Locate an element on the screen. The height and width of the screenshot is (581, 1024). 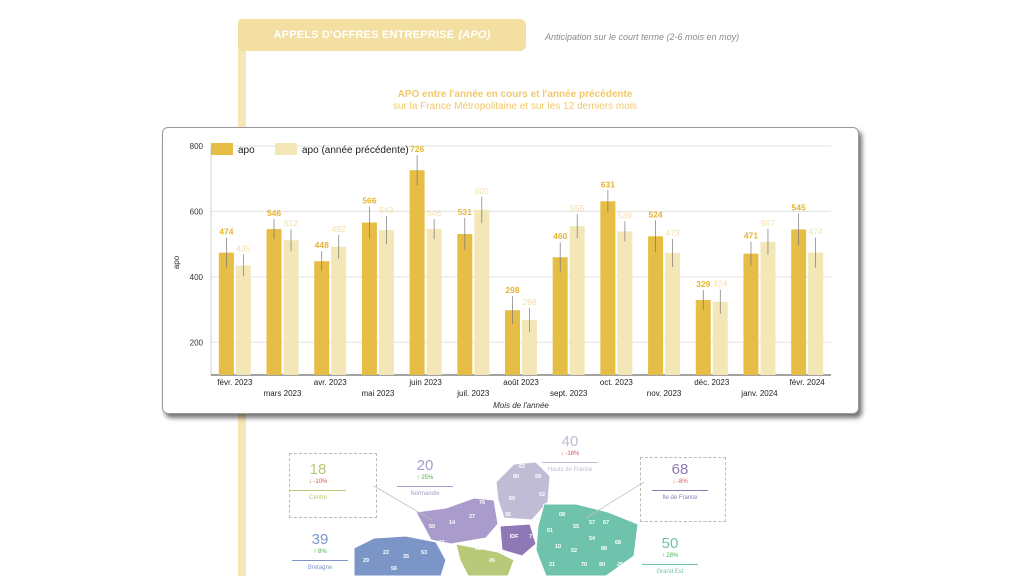
department-label: 95 is located at coordinates (508, 515).